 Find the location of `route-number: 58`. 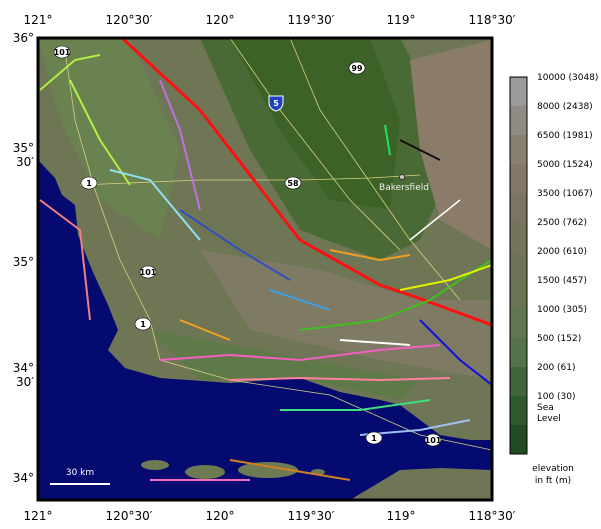

route-number: 58 is located at coordinates (293, 183).